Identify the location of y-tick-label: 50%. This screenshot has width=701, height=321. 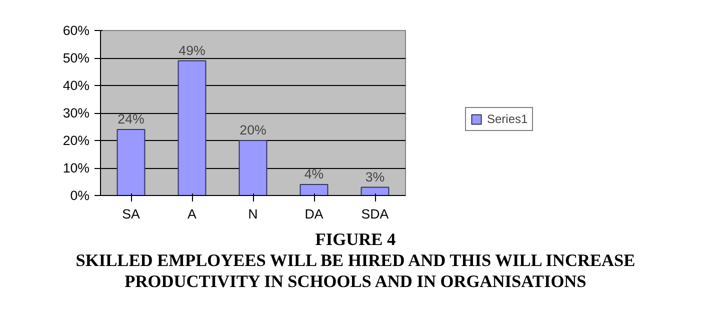
(76, 58).